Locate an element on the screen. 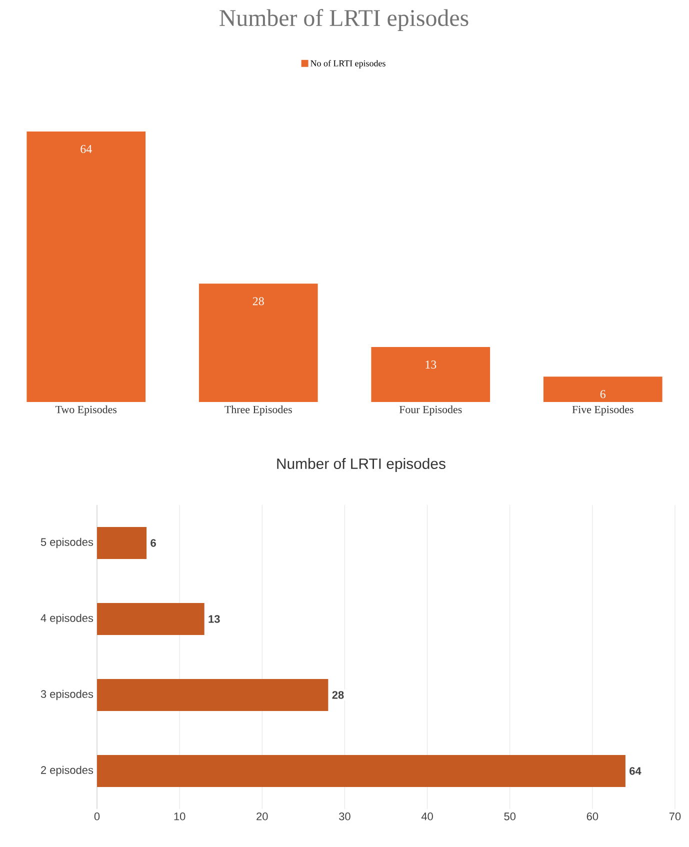  y-tick-label: 3 episodes is located at coordinates (67, 695).